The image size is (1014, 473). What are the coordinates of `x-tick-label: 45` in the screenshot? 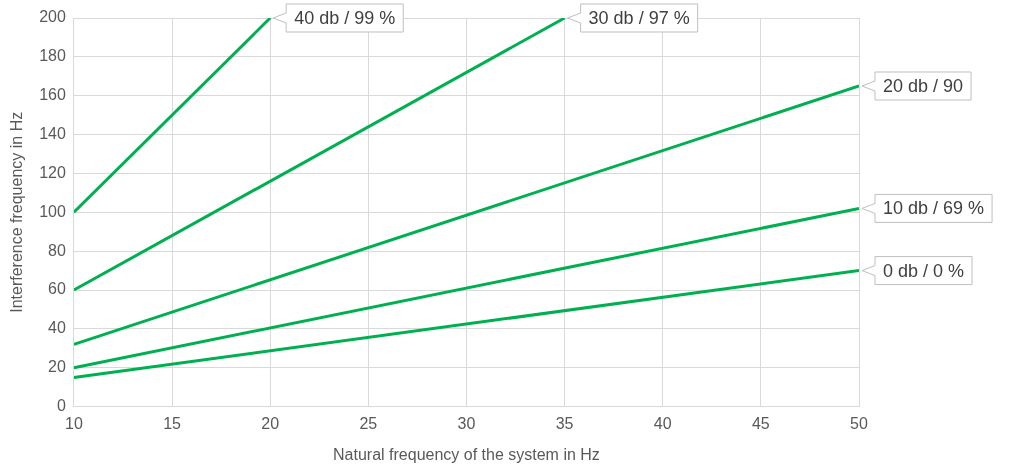 It's located at (760, 423).